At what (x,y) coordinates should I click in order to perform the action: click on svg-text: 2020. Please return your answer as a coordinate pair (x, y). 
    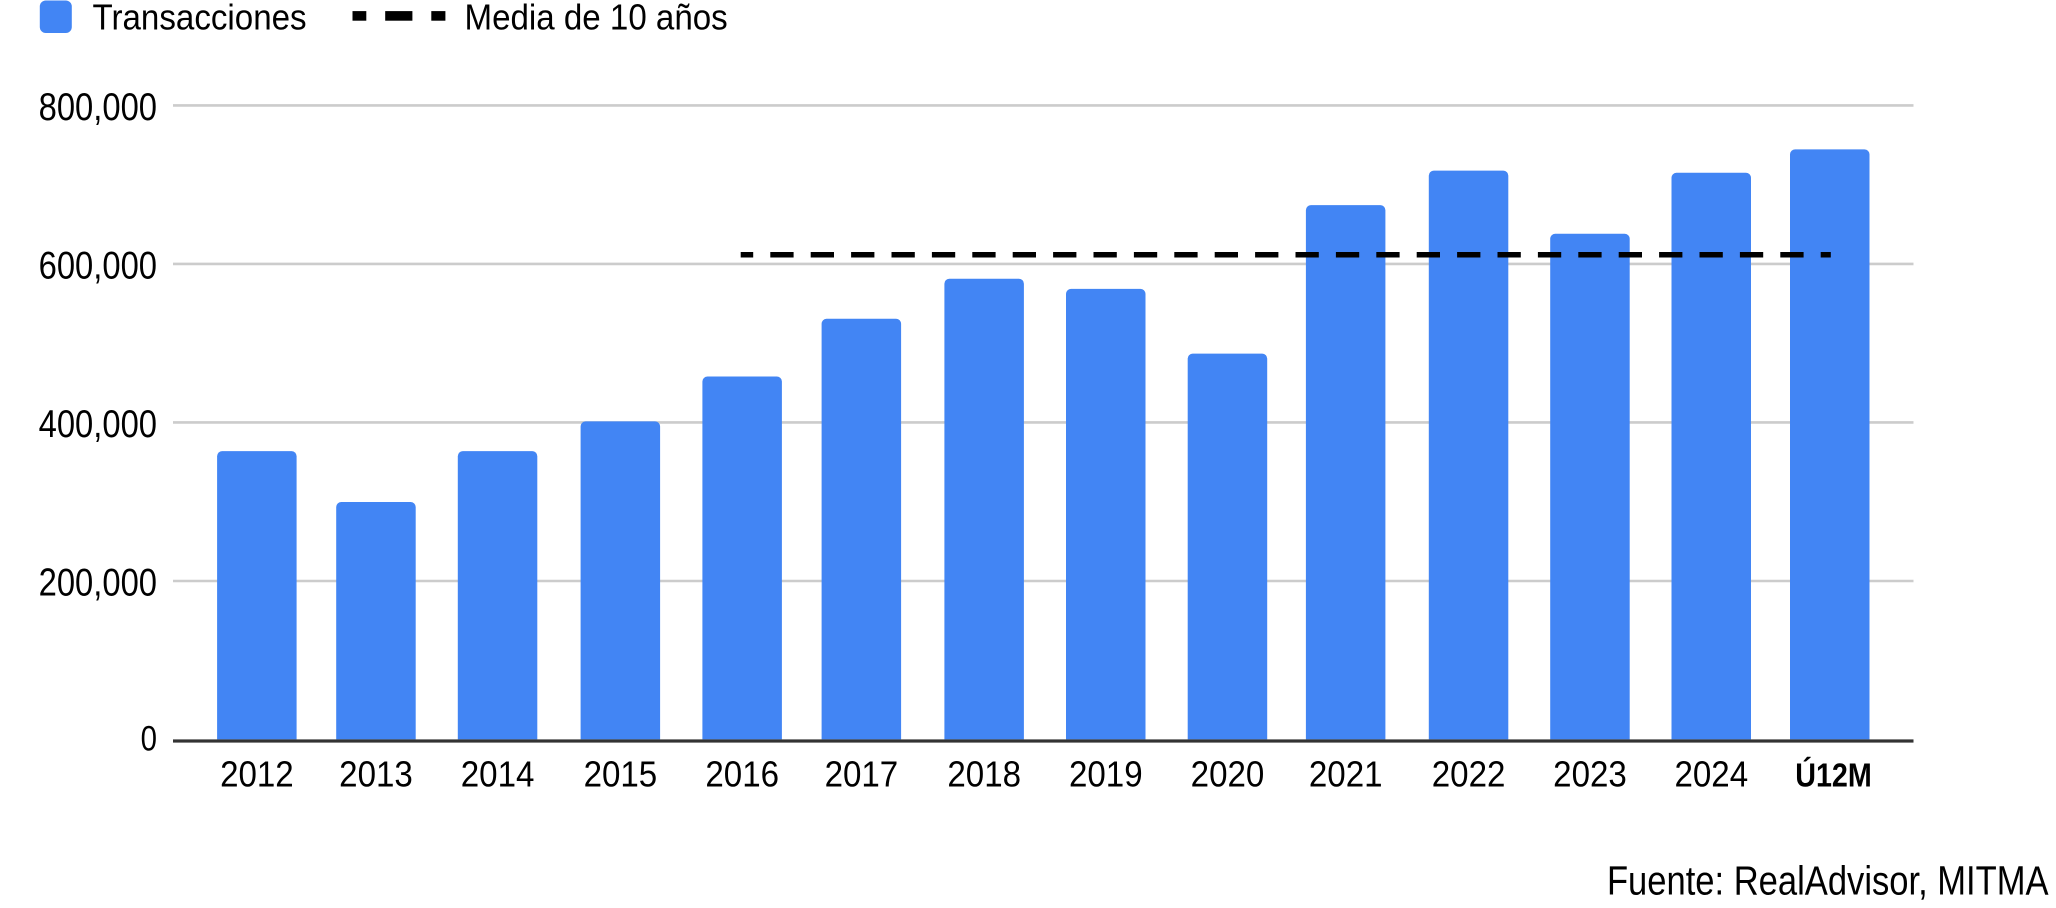
    Looking at the image, I should click on (1228, 775).